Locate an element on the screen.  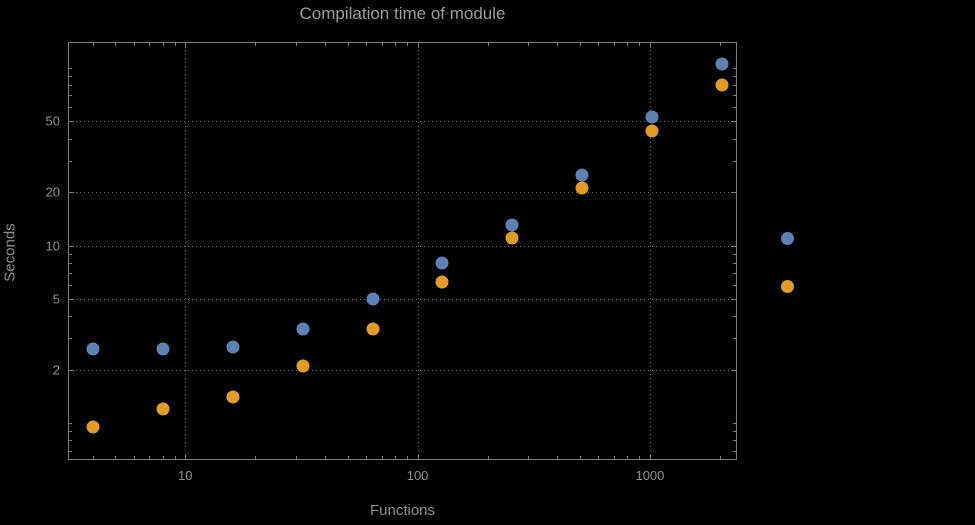
y-tick-label: 10 is located at coordinates (52, 246).